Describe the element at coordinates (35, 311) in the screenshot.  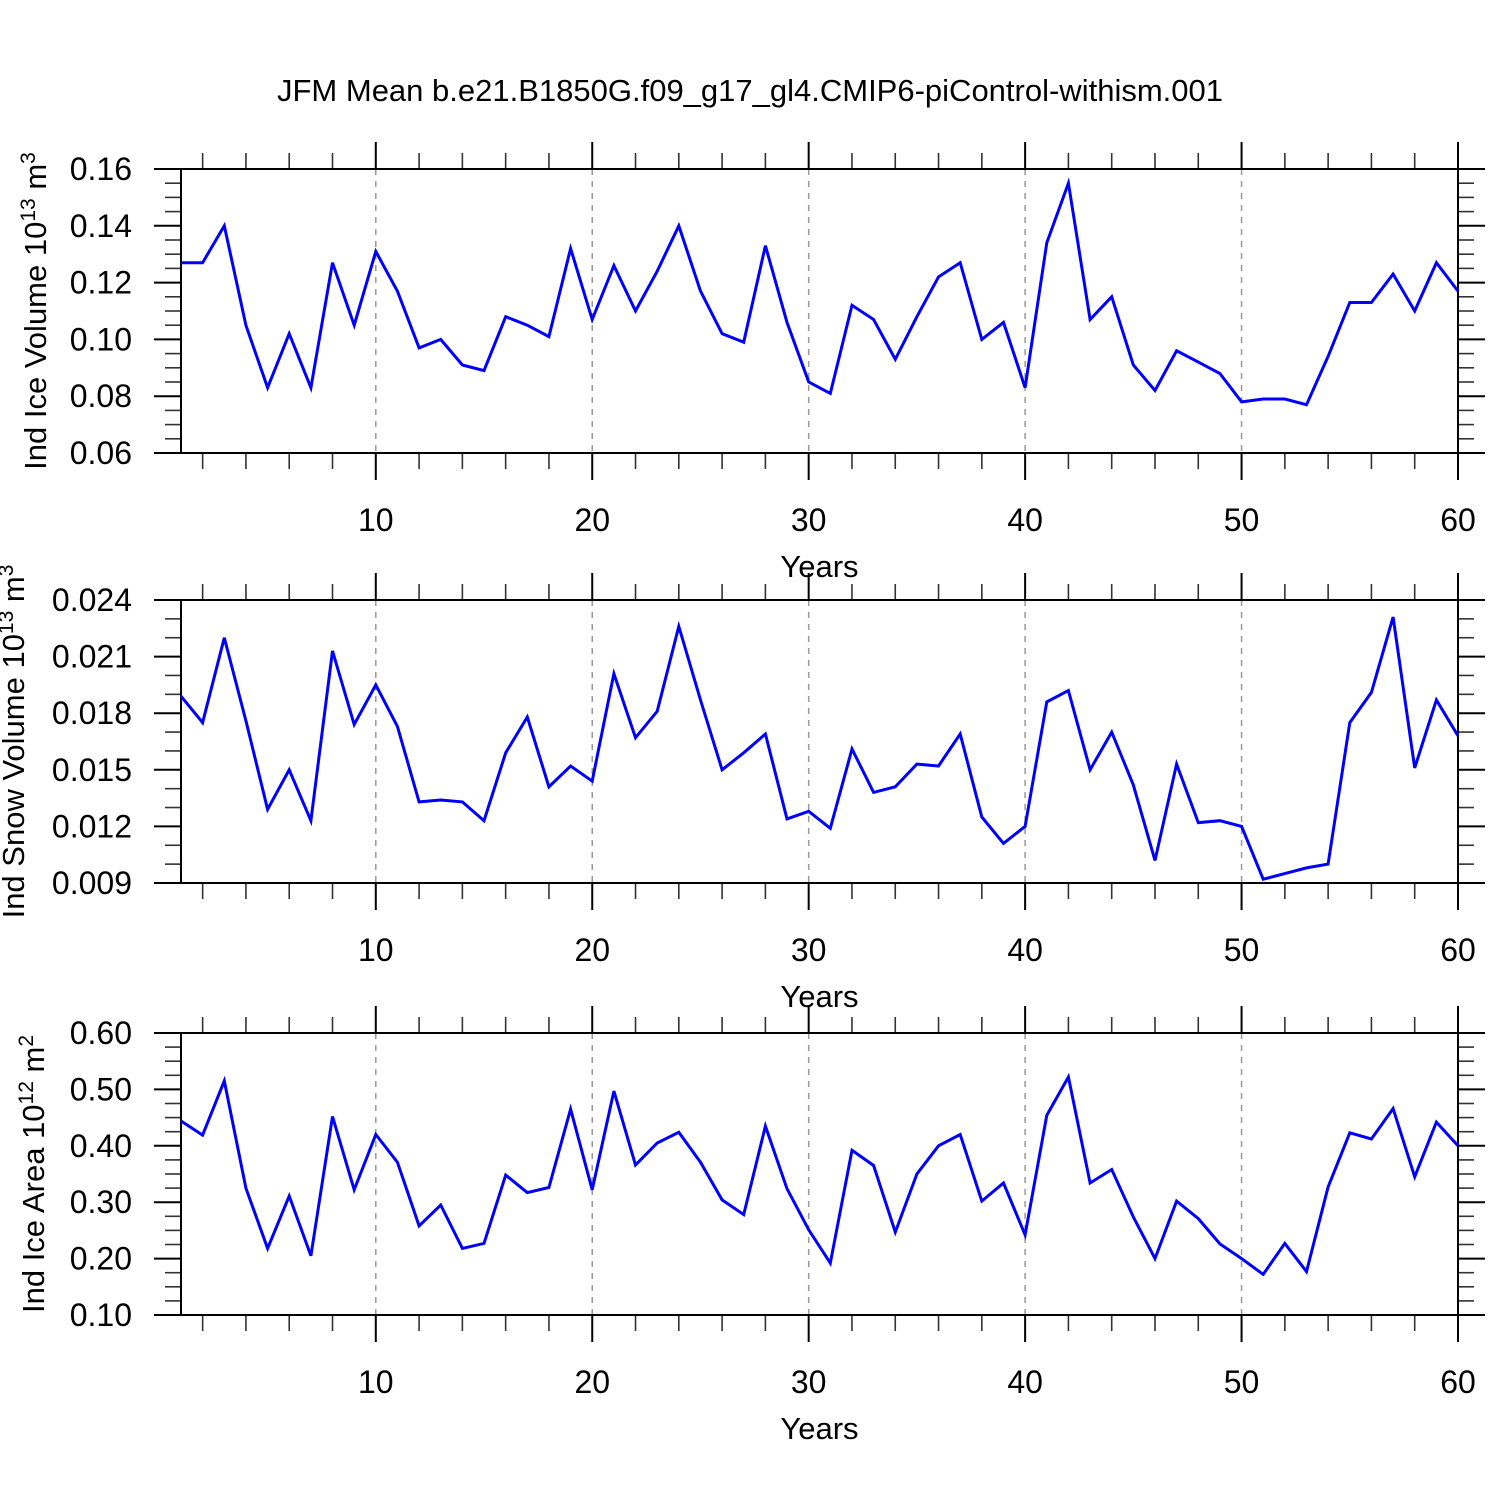
I see `y-axis-label: Ind Ice Volume 1013 m3` at that location.